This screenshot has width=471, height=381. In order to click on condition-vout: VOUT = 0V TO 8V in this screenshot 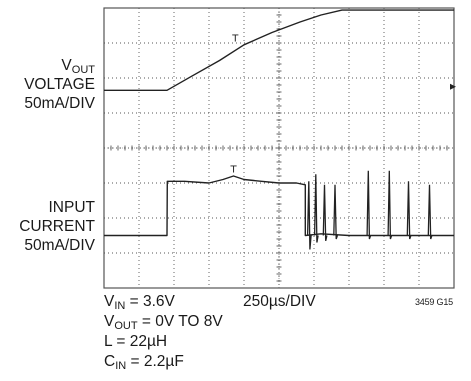, I will do `click(163, 322)`.